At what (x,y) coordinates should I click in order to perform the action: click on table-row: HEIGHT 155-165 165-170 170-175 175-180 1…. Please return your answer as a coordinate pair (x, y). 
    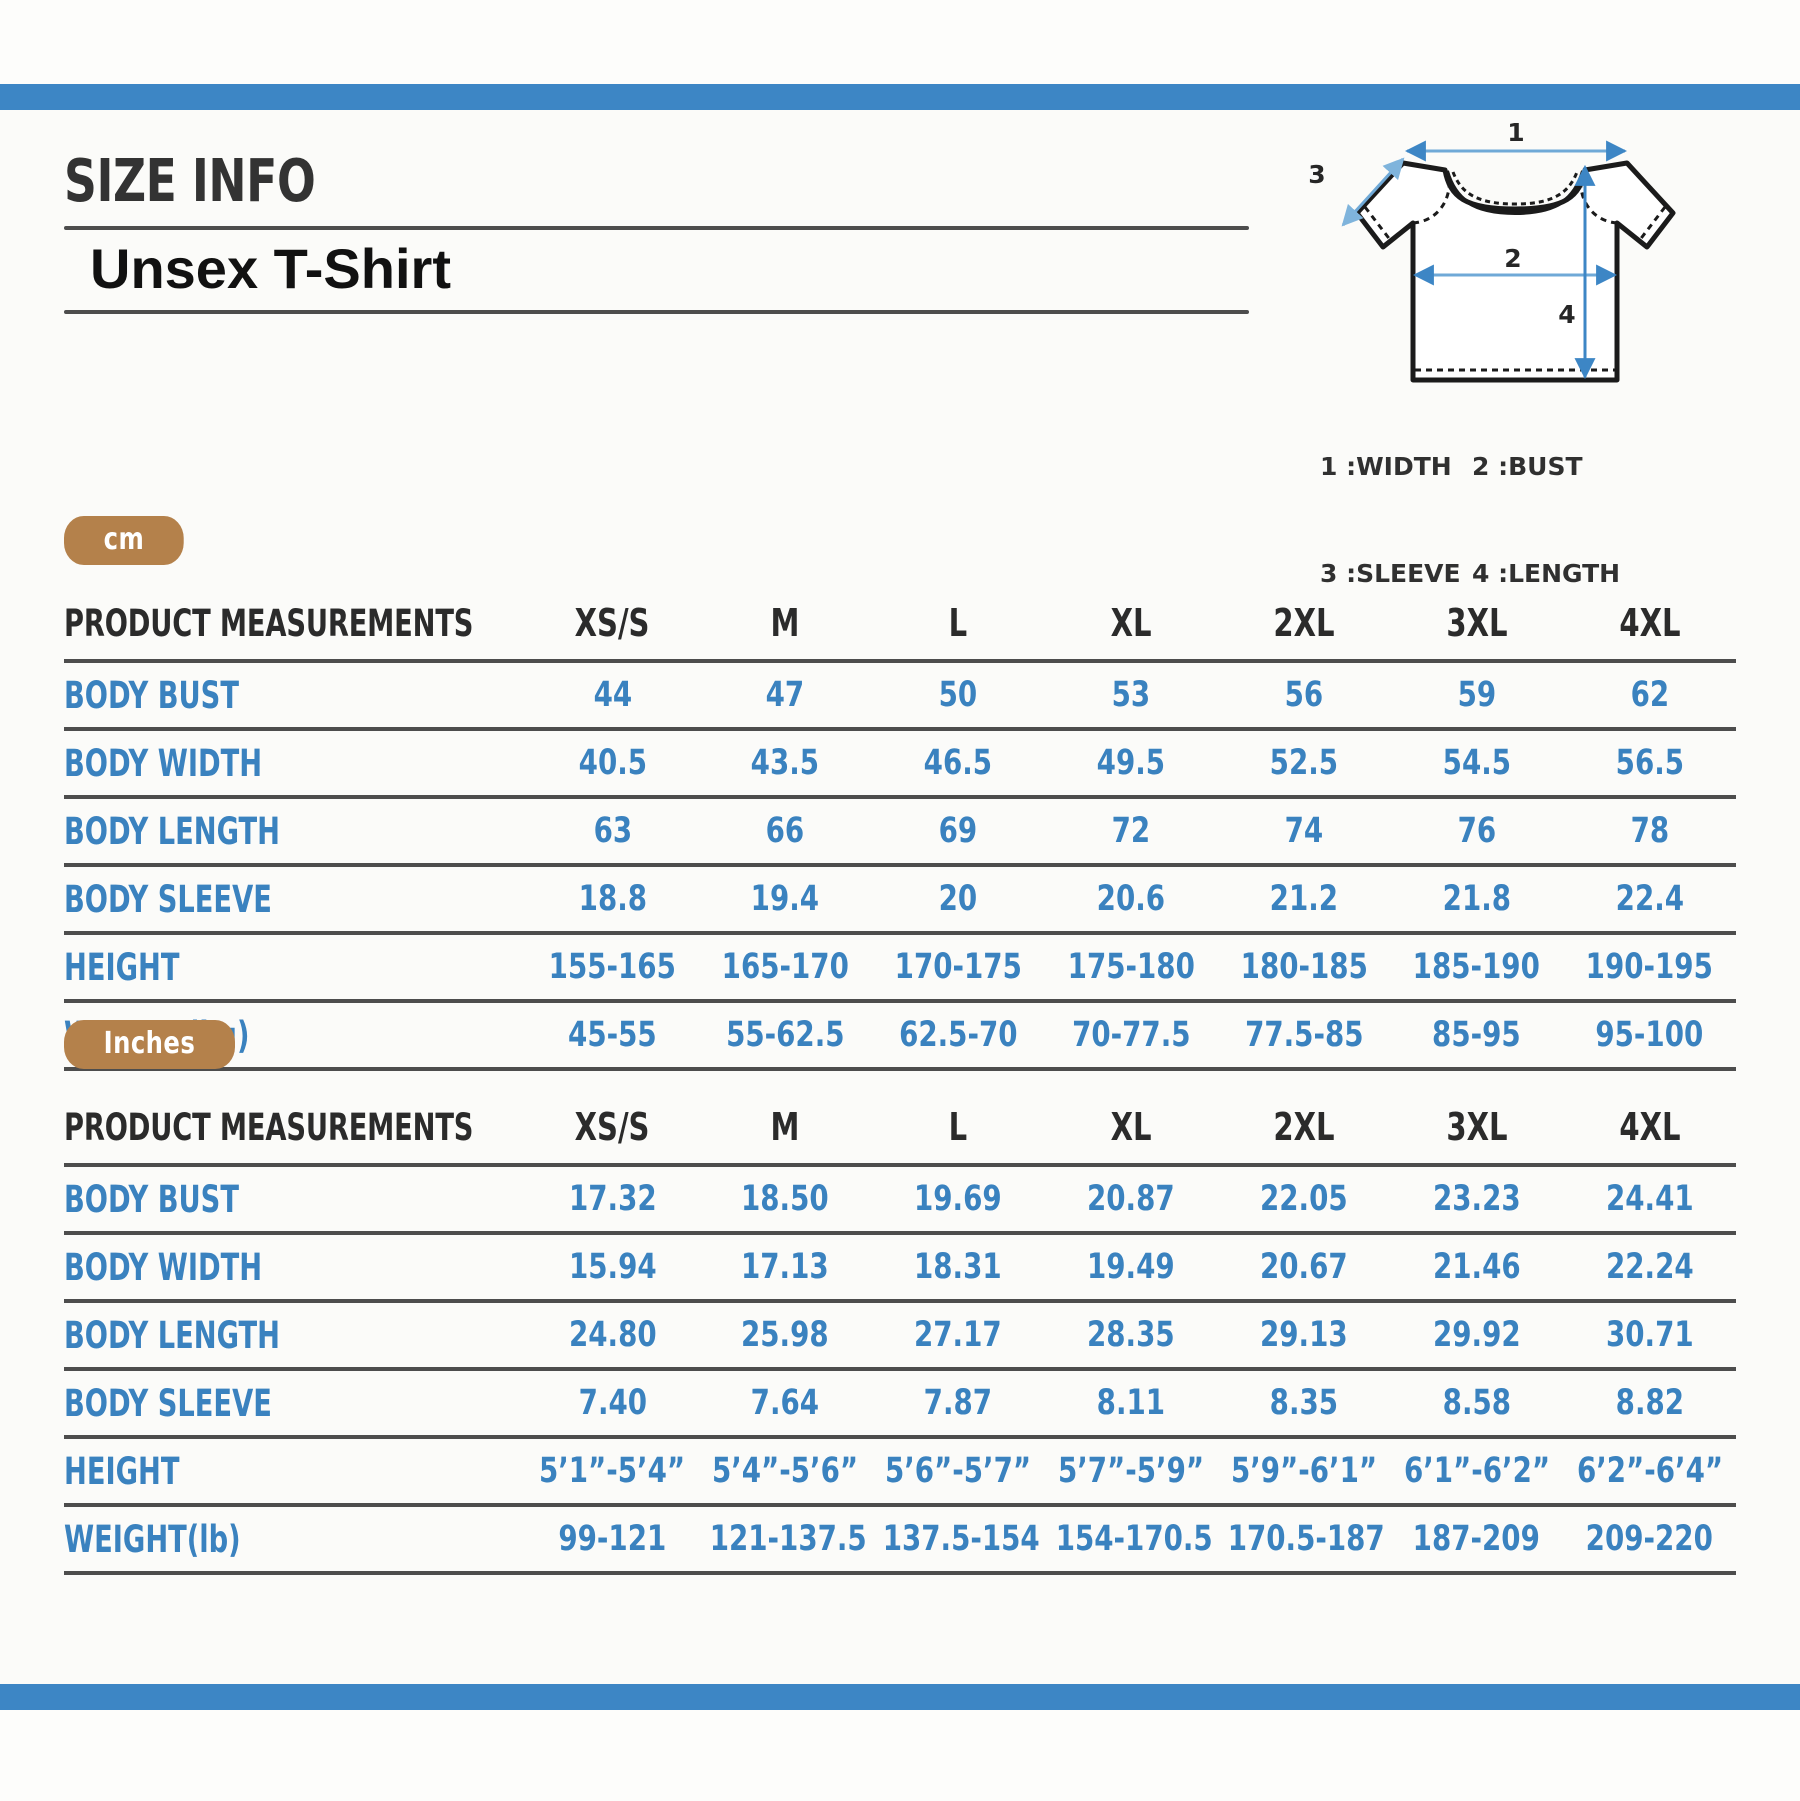
    Looking at the image, I should click on (900, 968).